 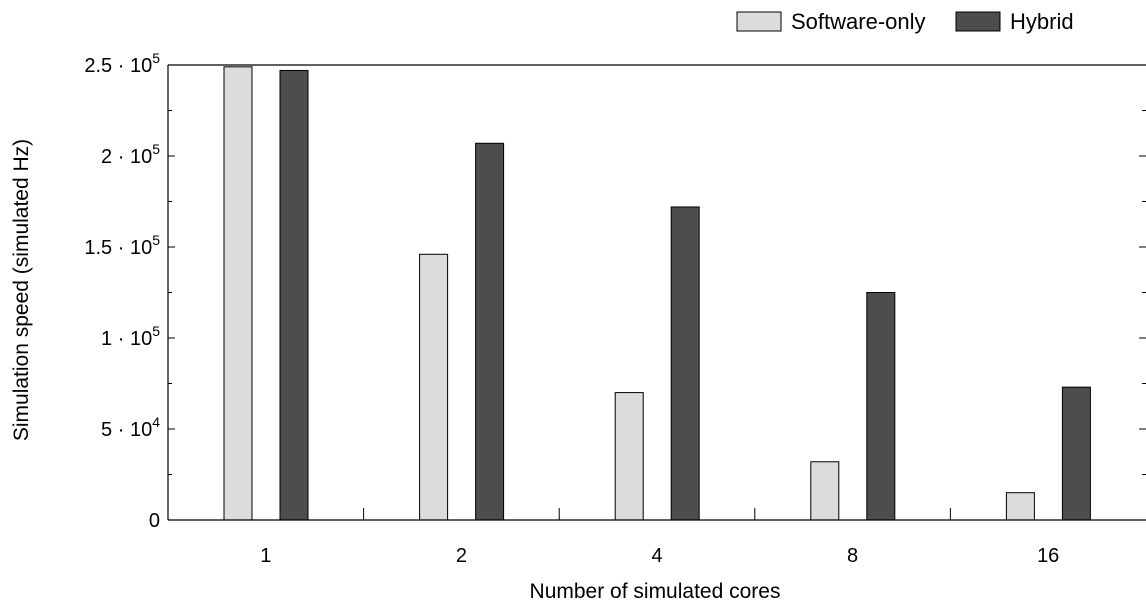 What do you see at coordinates (659, 537) in the screenshot?
I see `x-ticks-group: 1 2 4 8 16` at bounding box center [659, 537].